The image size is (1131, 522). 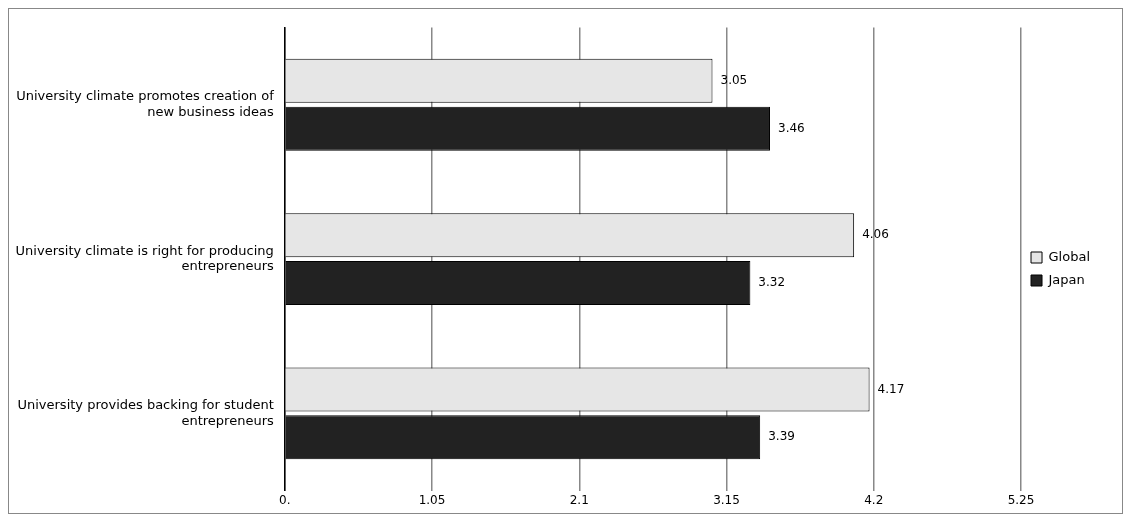 What do you see at coordinates (579, 499) in the screenshot?
I see `x-tick-label: 2.1` at bounding box center [579, 499].